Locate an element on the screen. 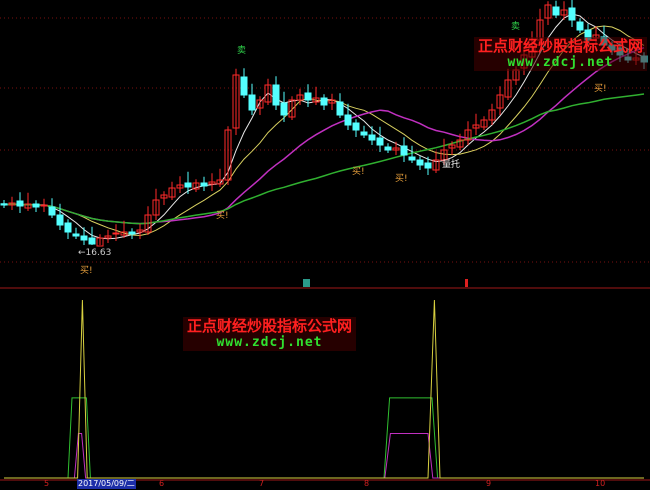 This screenshot has width=650, height=490. low-price-label: ←16.63 is located at coordinates (95, 253).